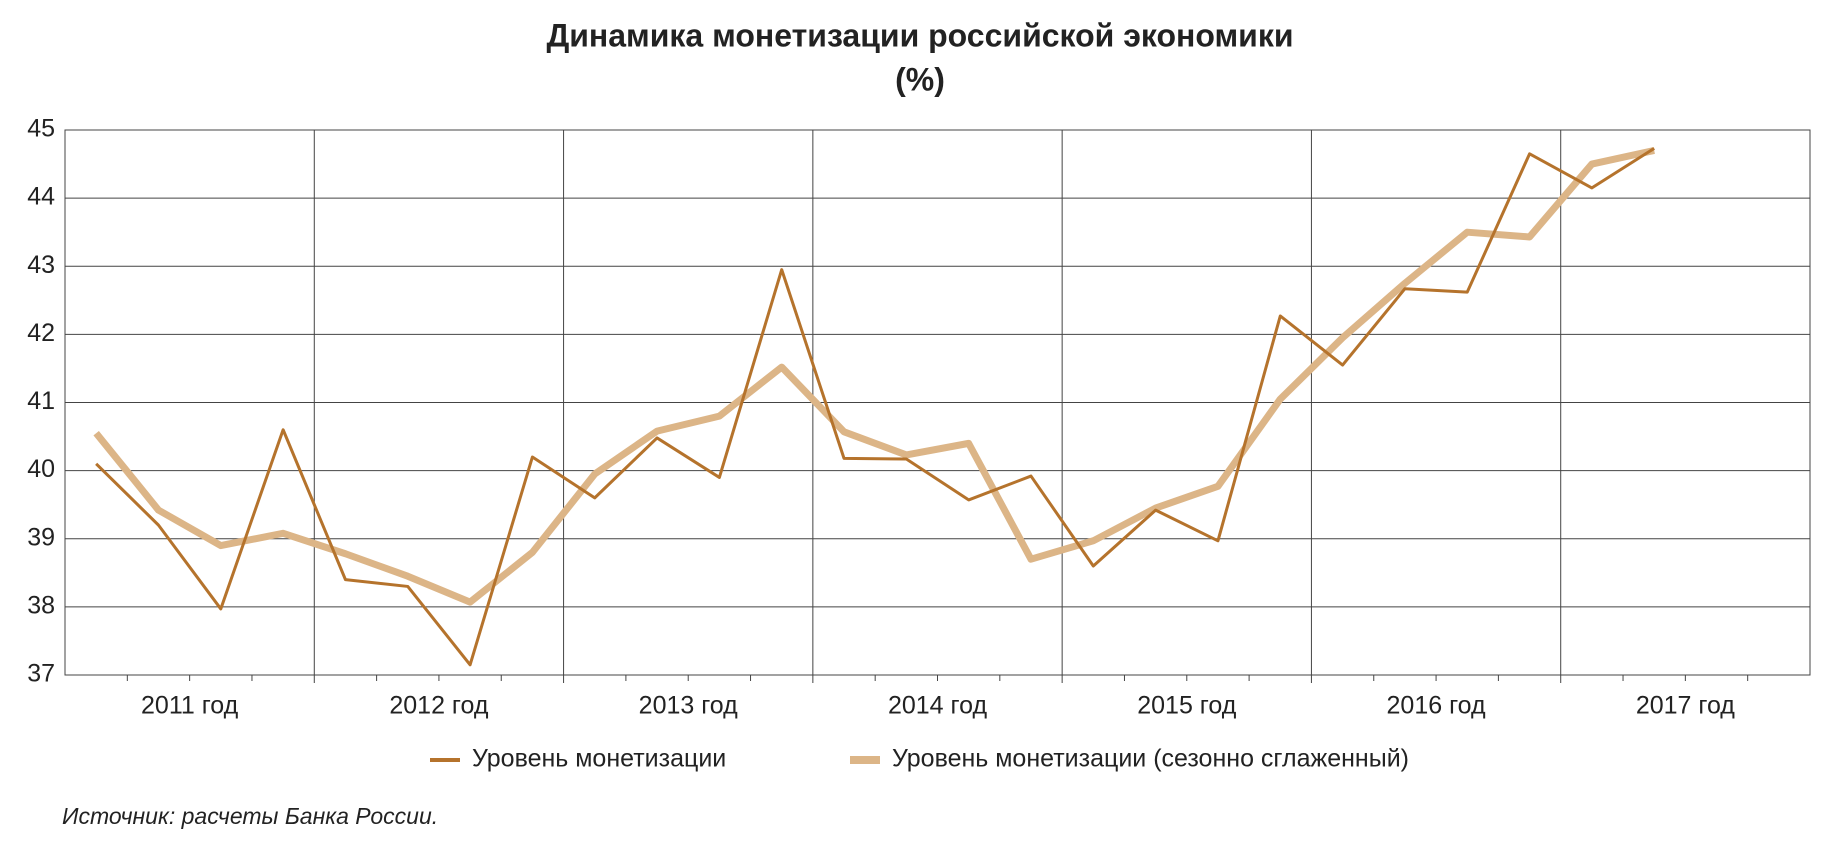 The image size is (1840, 862). Describe the element at coordinates (41, 469) in the screenshot. I see `y-tick-label: 40` at that location.